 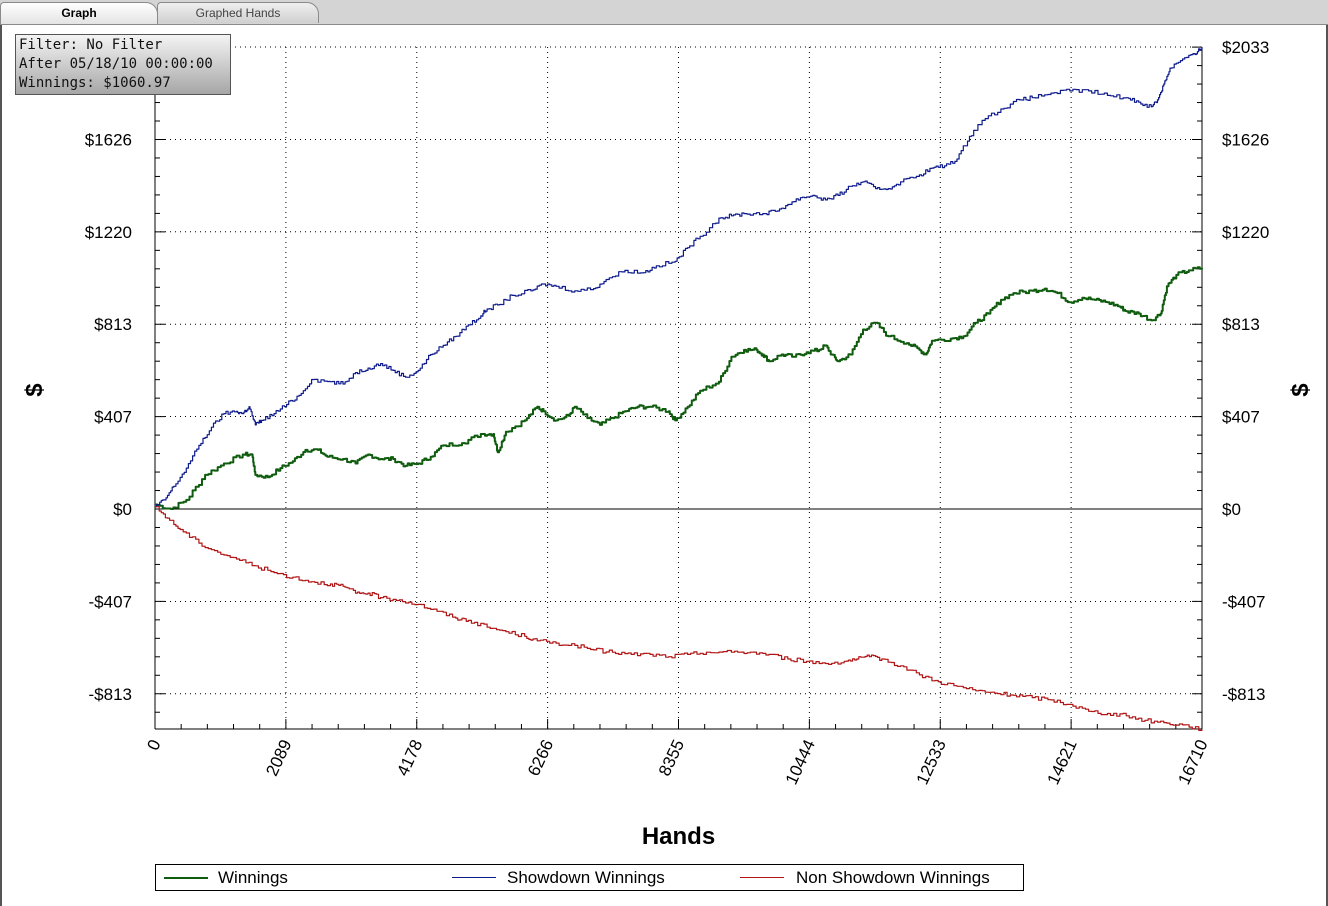 What do you see at coordinates (186, 878) in the screenshot?
I see `legend-swatch-winnings` at bounding box center [186, 878].